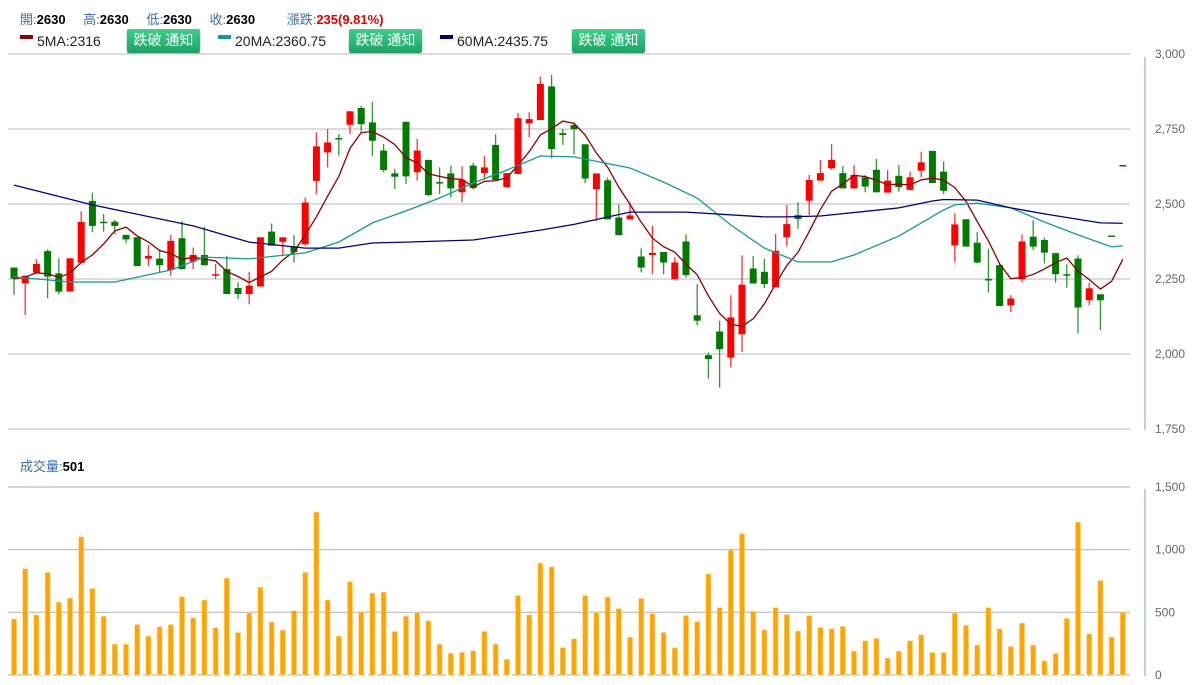  What do you see at coordinates (91, 19) in the screenshot?
I see `high-label: 高:` at bounding box center [91, 19].